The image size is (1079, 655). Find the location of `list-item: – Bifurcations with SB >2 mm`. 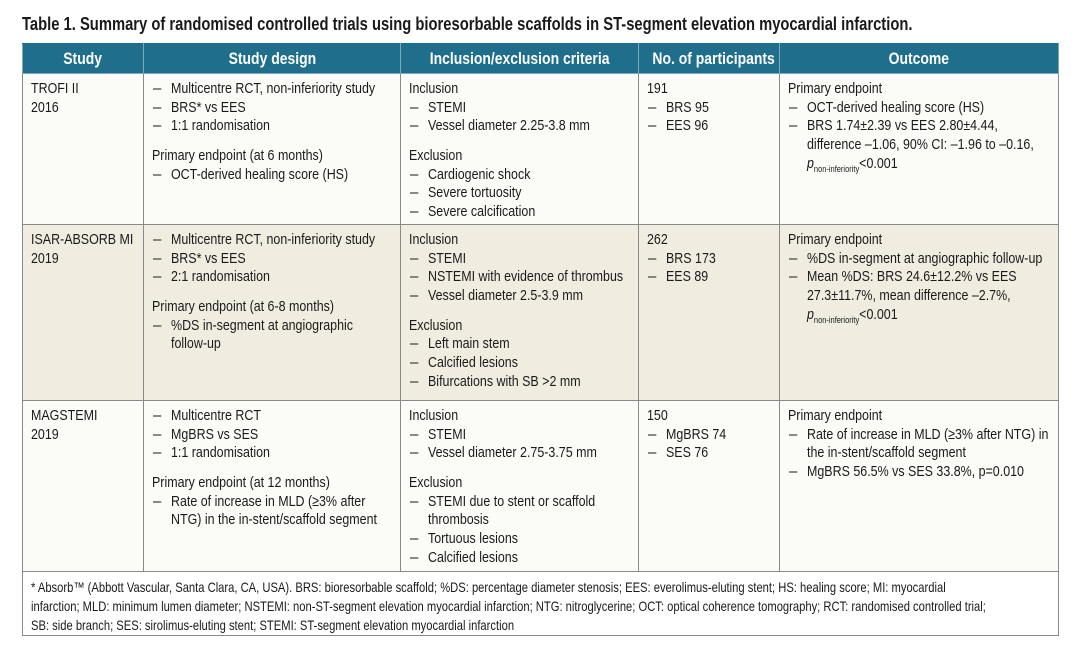

list-item: – Bifurcations with SB >2 mm is located at coordinates (519, 382).